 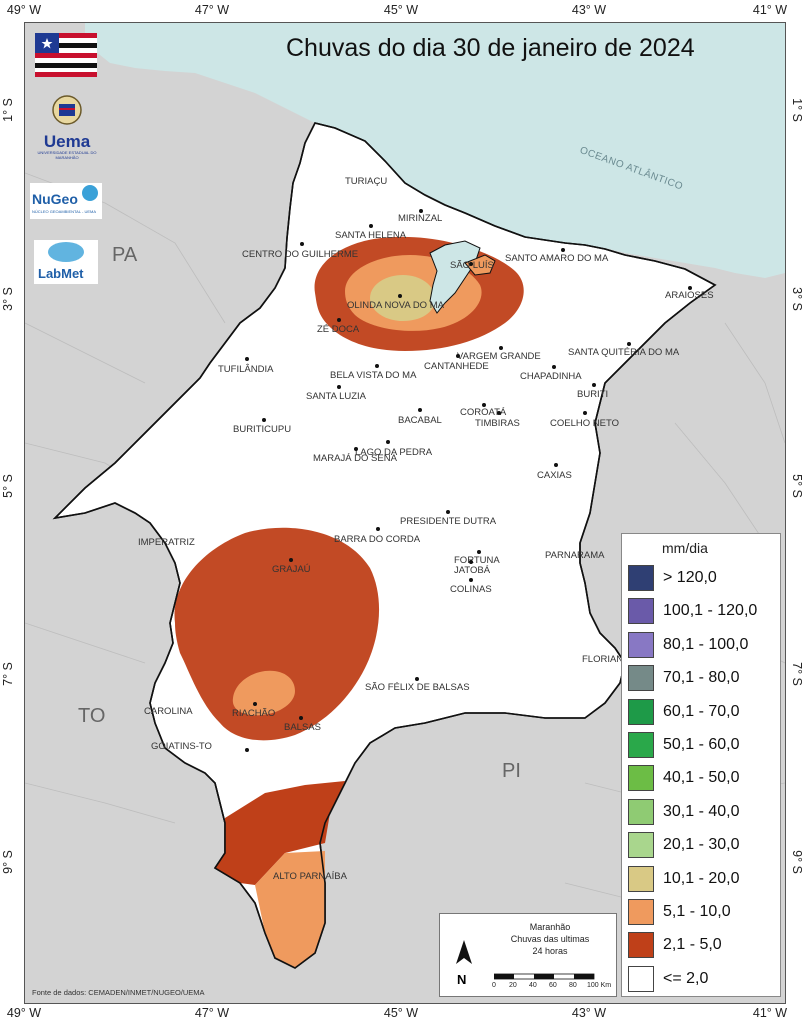 I want to click on city-label: GOIATINS-TO, so click(x=181, y=746).